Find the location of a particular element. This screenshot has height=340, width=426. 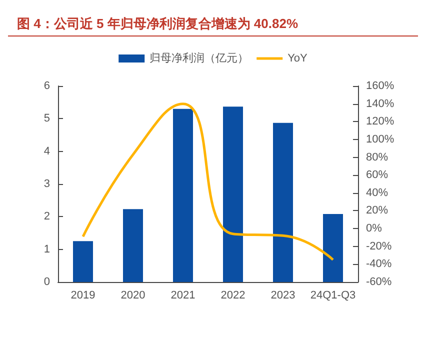

y2-tick-label: -40% is located at coordinates (379, 264).